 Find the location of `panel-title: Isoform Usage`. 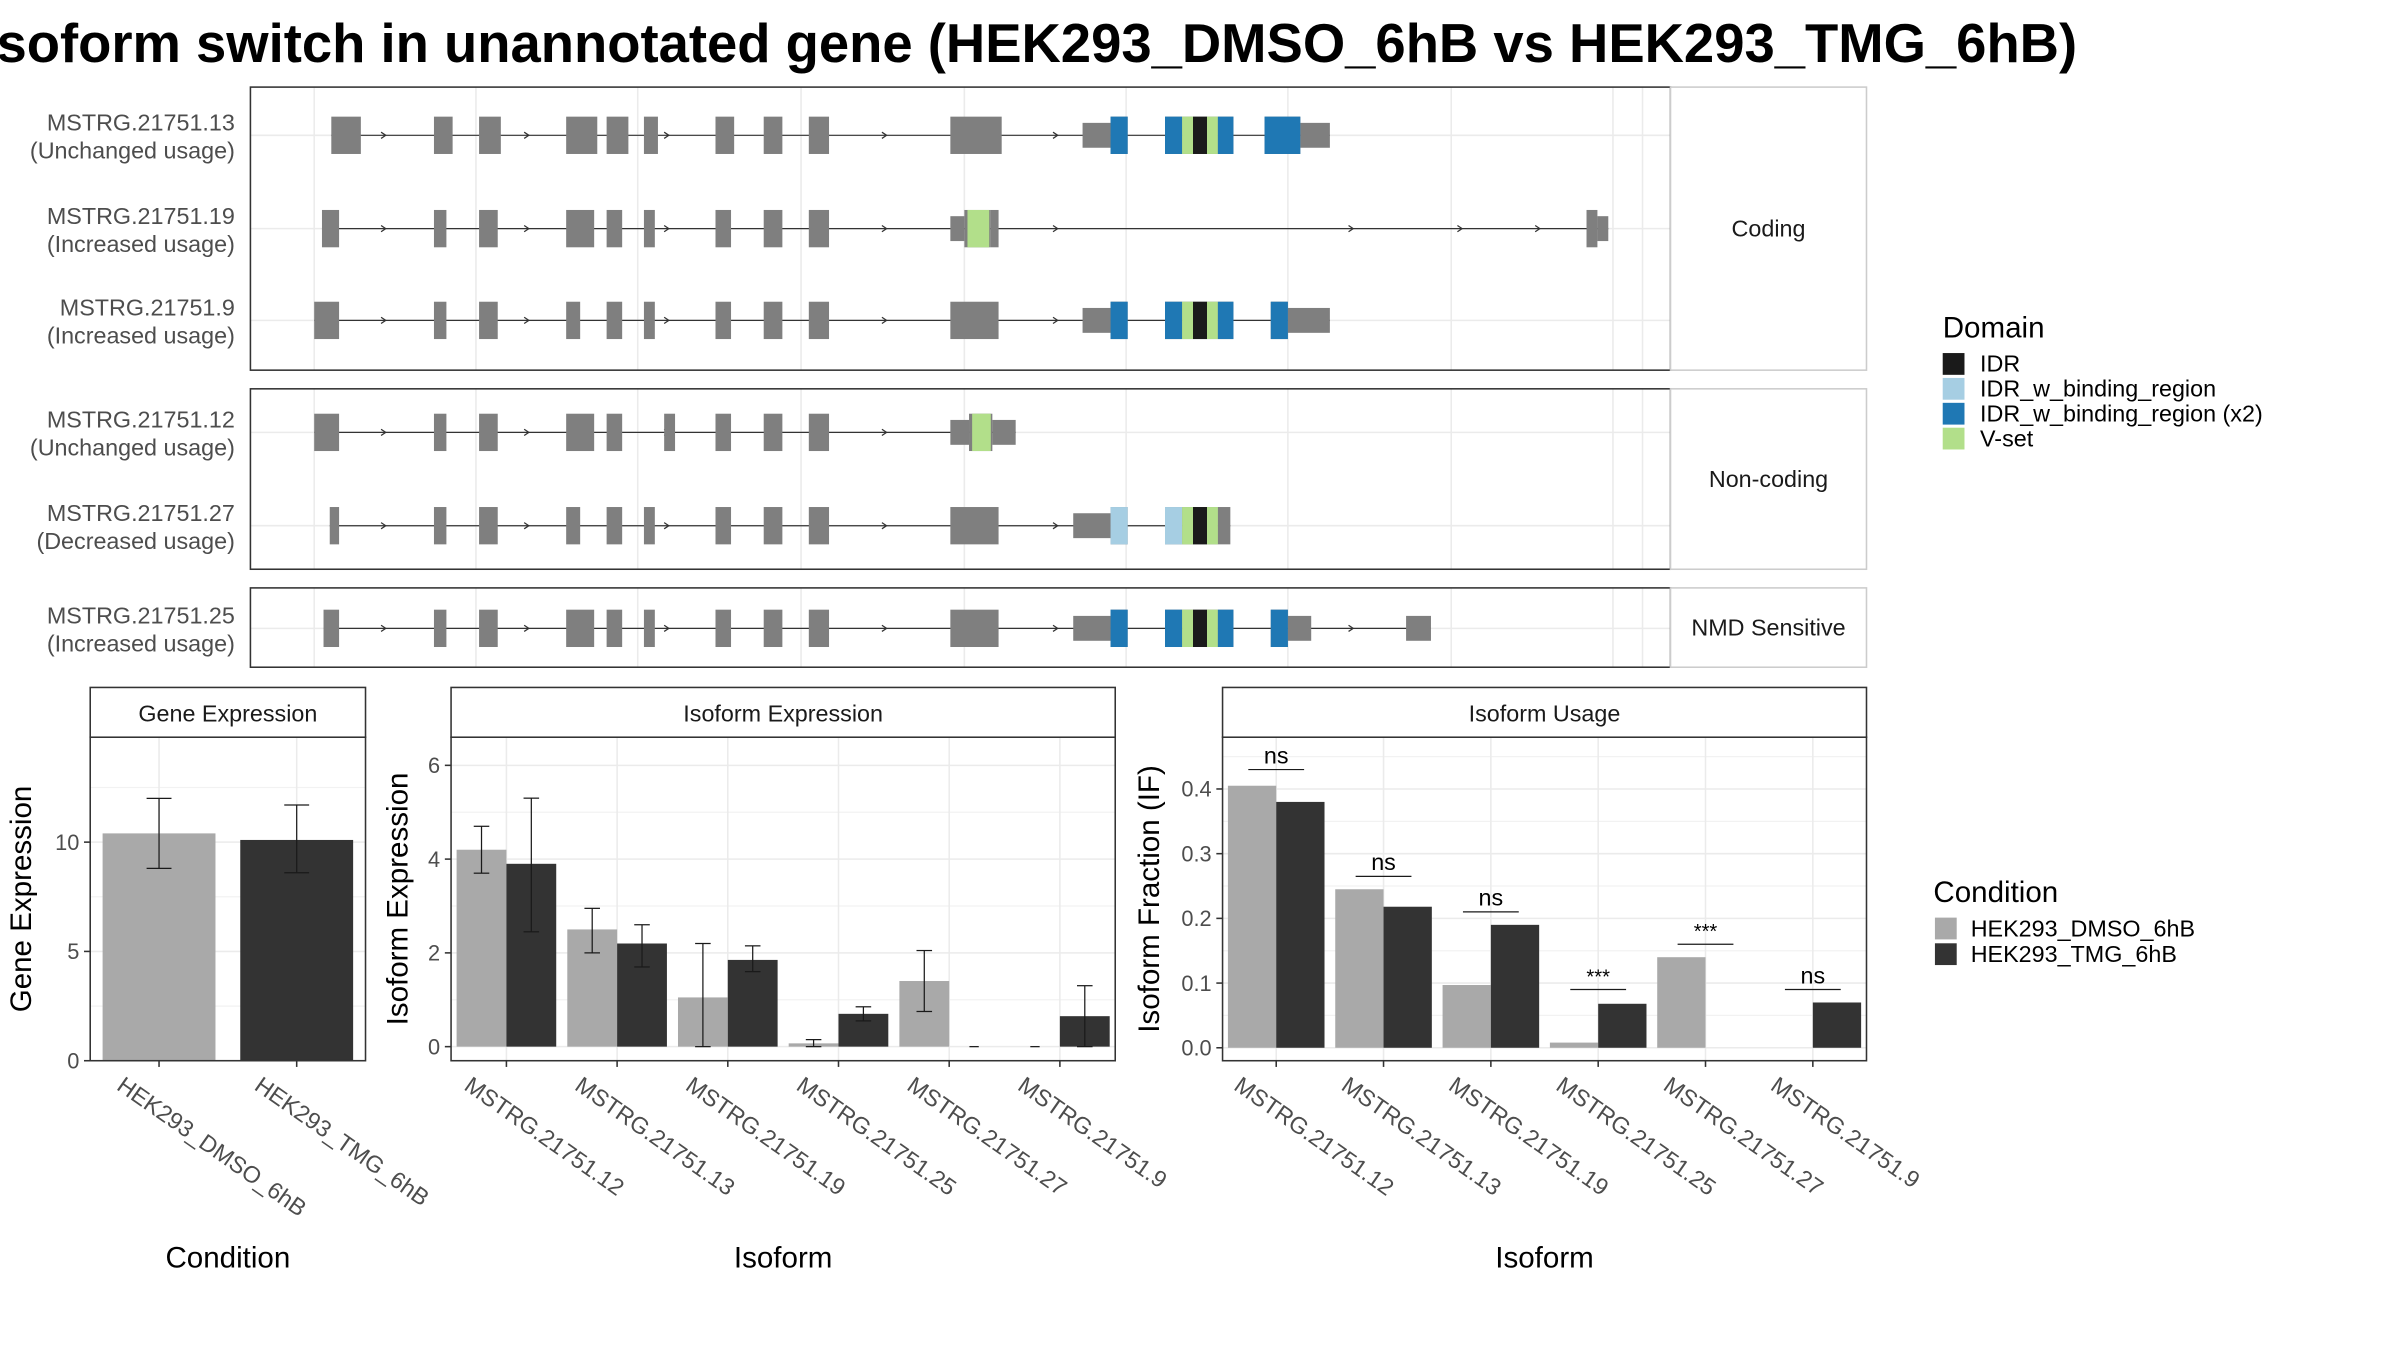

panel-title: Isoform Usage is located at coordinates (1545, 714).